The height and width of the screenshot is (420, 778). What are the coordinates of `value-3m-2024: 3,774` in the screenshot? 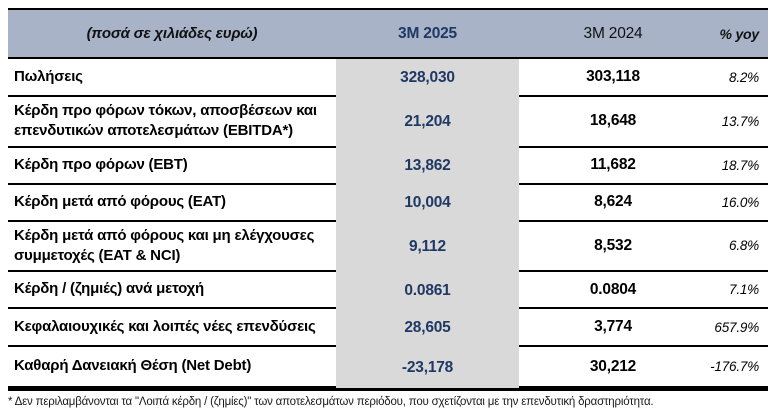 It's located at (613, 328).